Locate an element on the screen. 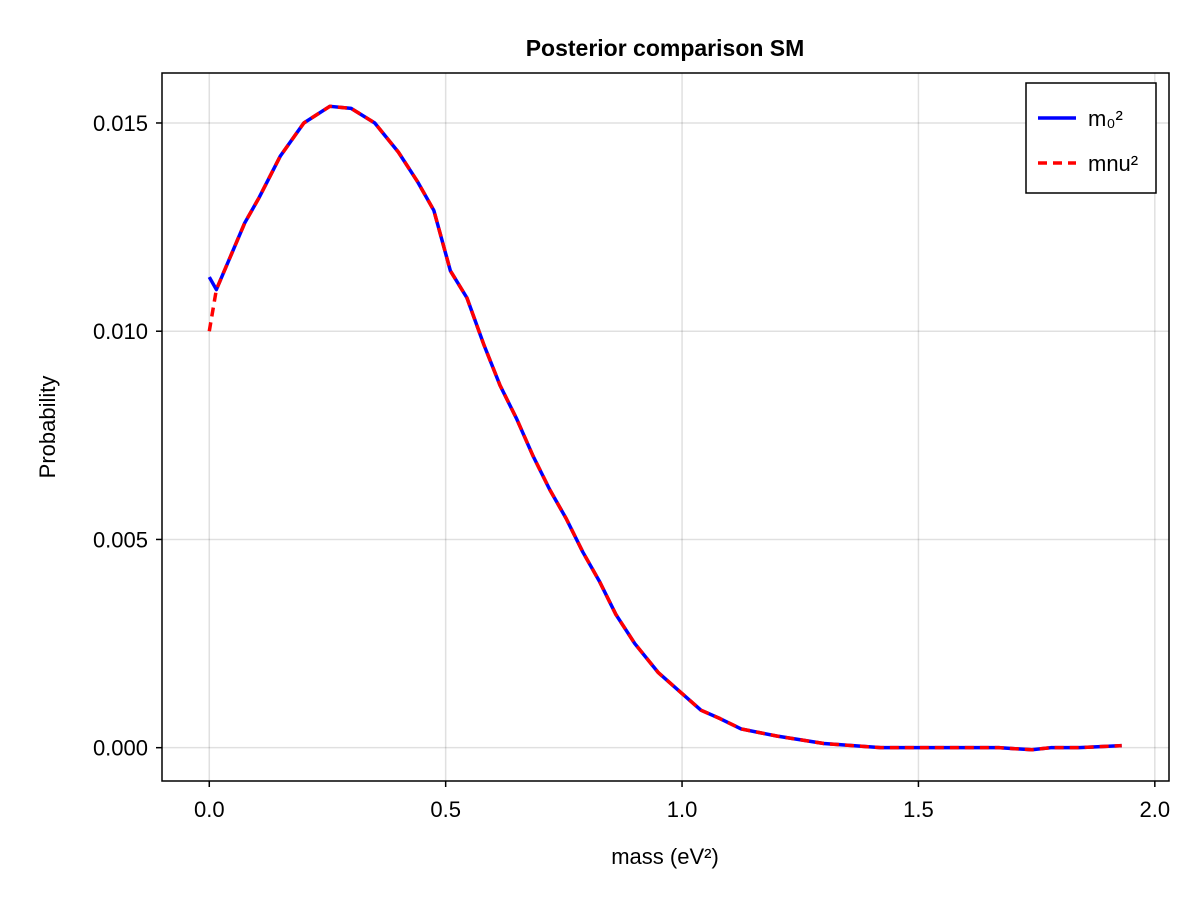  legend-label-mnu: mnu² is located at coordinates (1113, 163).